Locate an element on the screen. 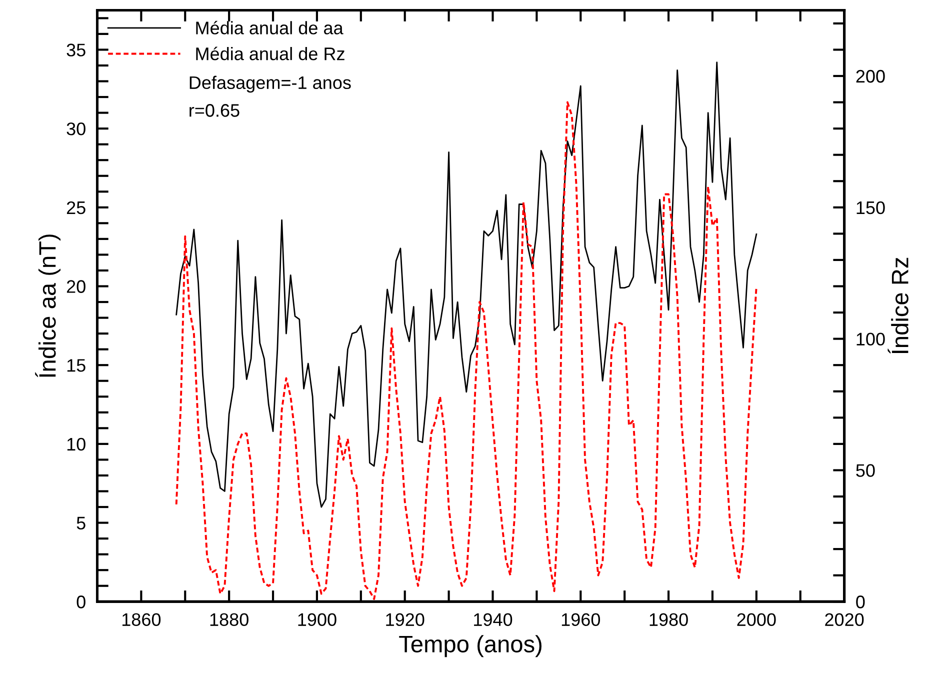 The image size is (935, 686). y-tick-label: 20 is located at coordinates (76, 286).